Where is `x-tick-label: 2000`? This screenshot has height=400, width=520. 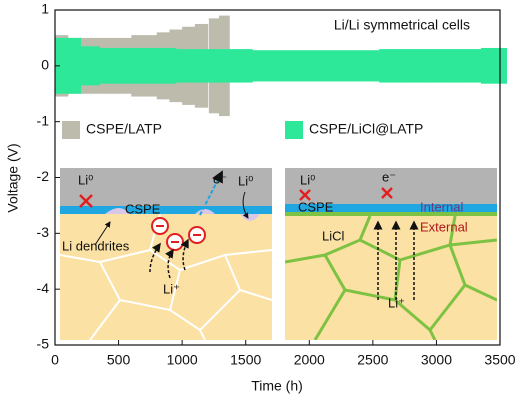
x-tick-label: 2000 is located at coordinates (309, 360).